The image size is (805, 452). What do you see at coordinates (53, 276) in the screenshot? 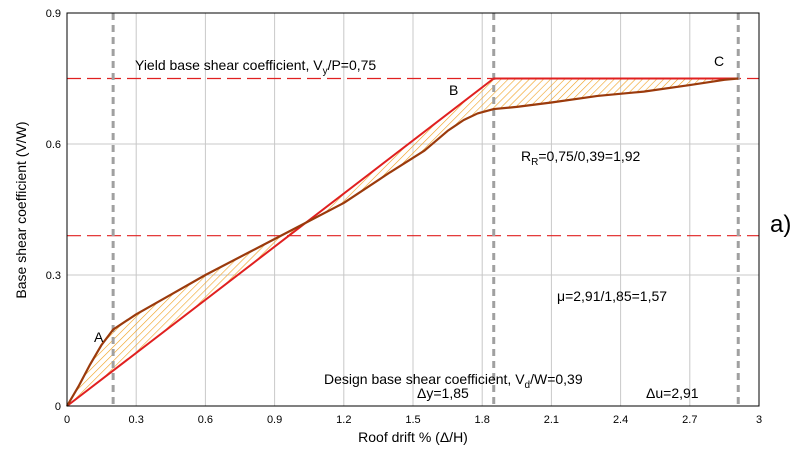
I see `y-tick-label: 0.3` at bounding box center [53, 276].